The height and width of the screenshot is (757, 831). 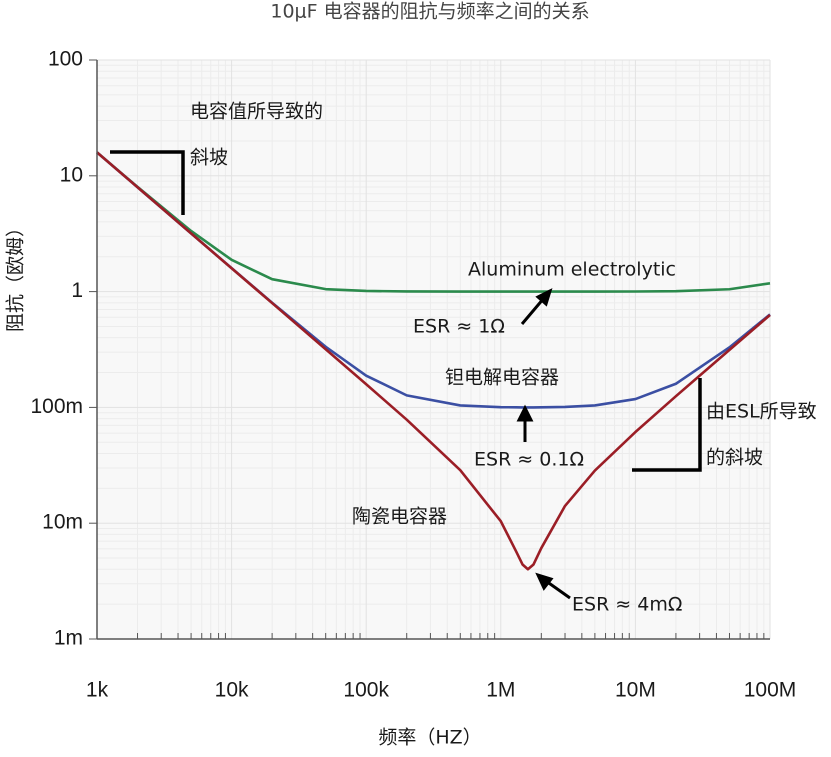 I want to click on annotation: ESR ≈ 1Ω, so click(x=459, y=327).